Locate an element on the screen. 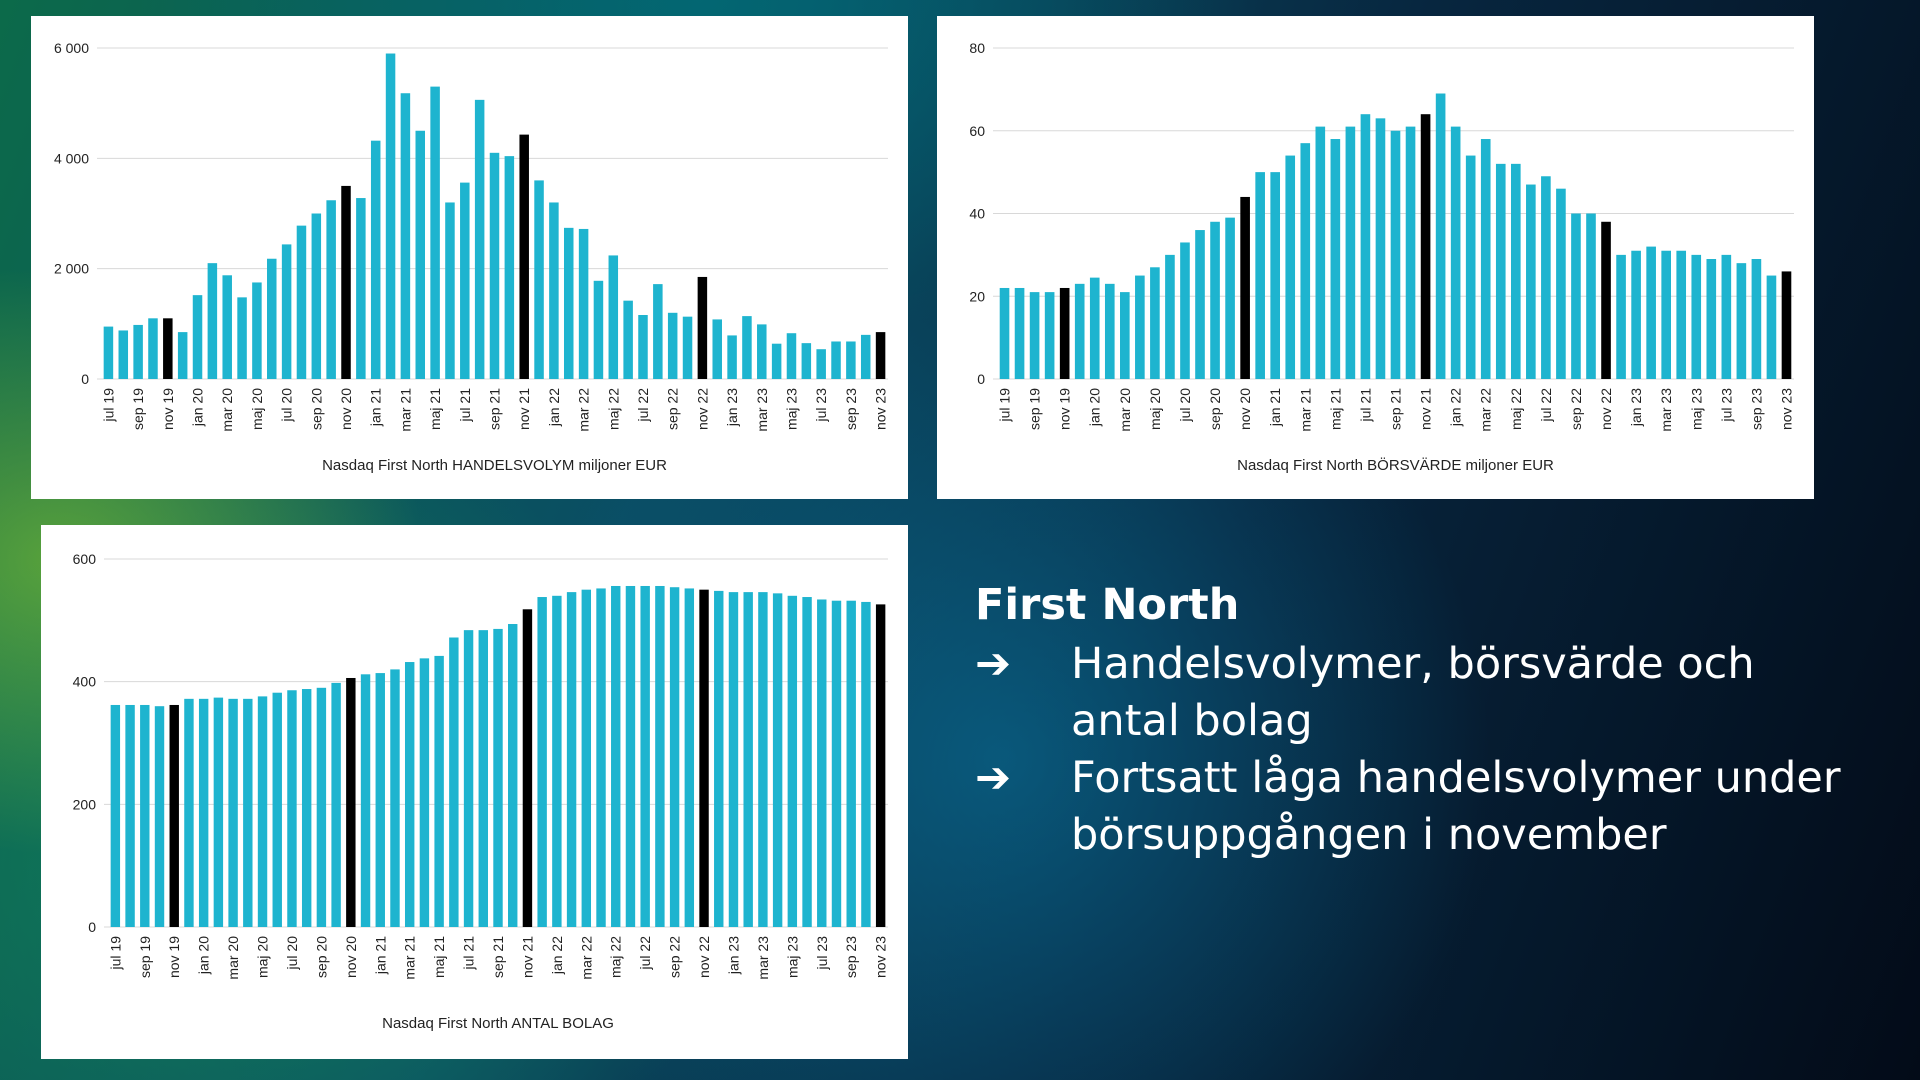 This screenshot has height=1080, width=1920. slide-heading: First North is located at coordinates (1107, 605).